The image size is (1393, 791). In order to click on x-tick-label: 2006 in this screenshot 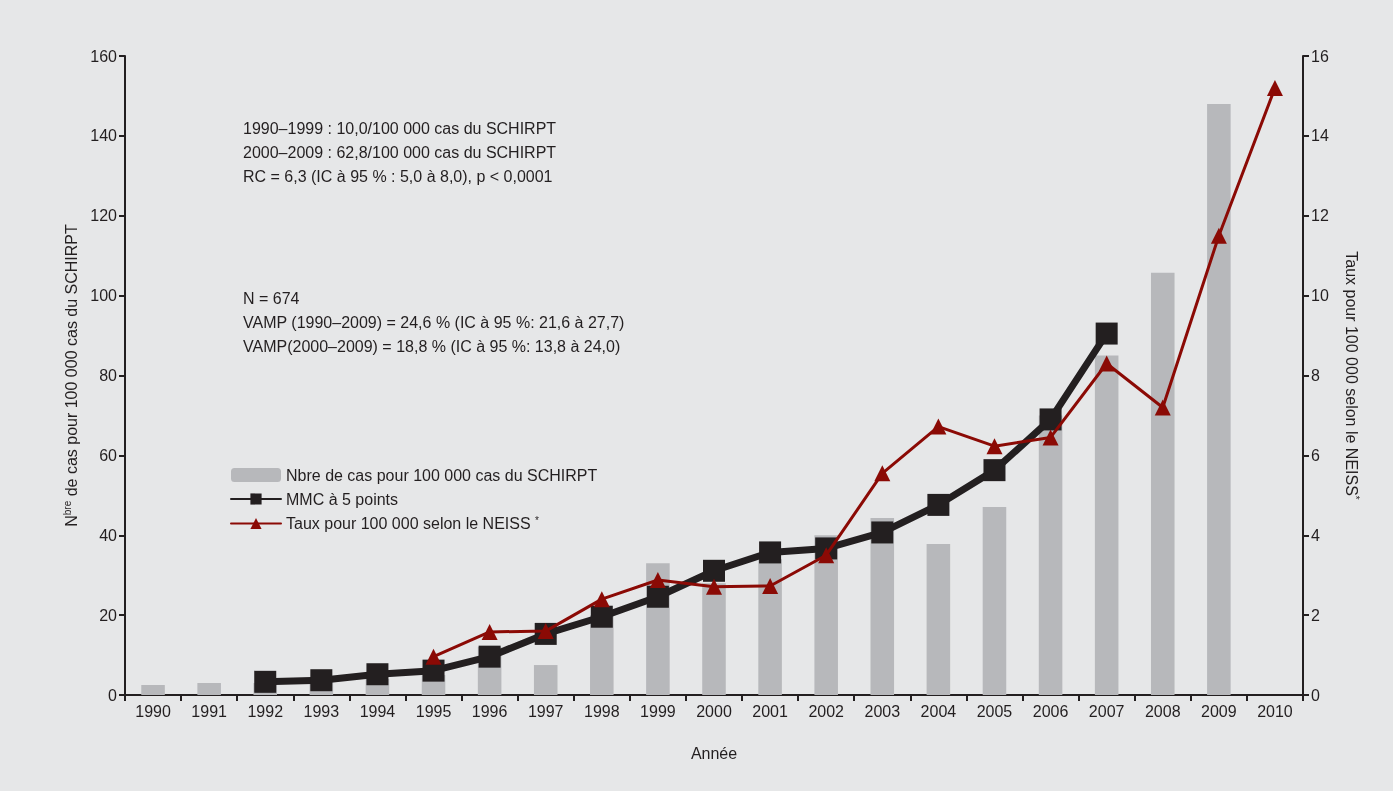, I will do `click(1050, 711)`.